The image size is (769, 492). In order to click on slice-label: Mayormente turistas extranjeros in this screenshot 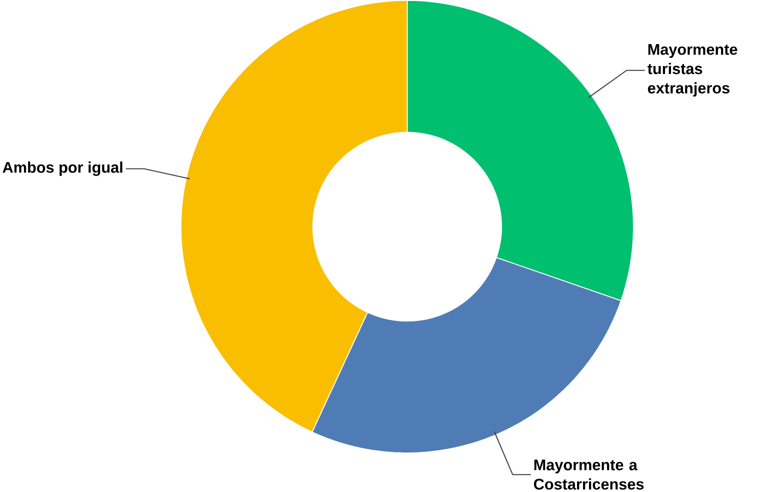, I will do `click(693, 70)`.